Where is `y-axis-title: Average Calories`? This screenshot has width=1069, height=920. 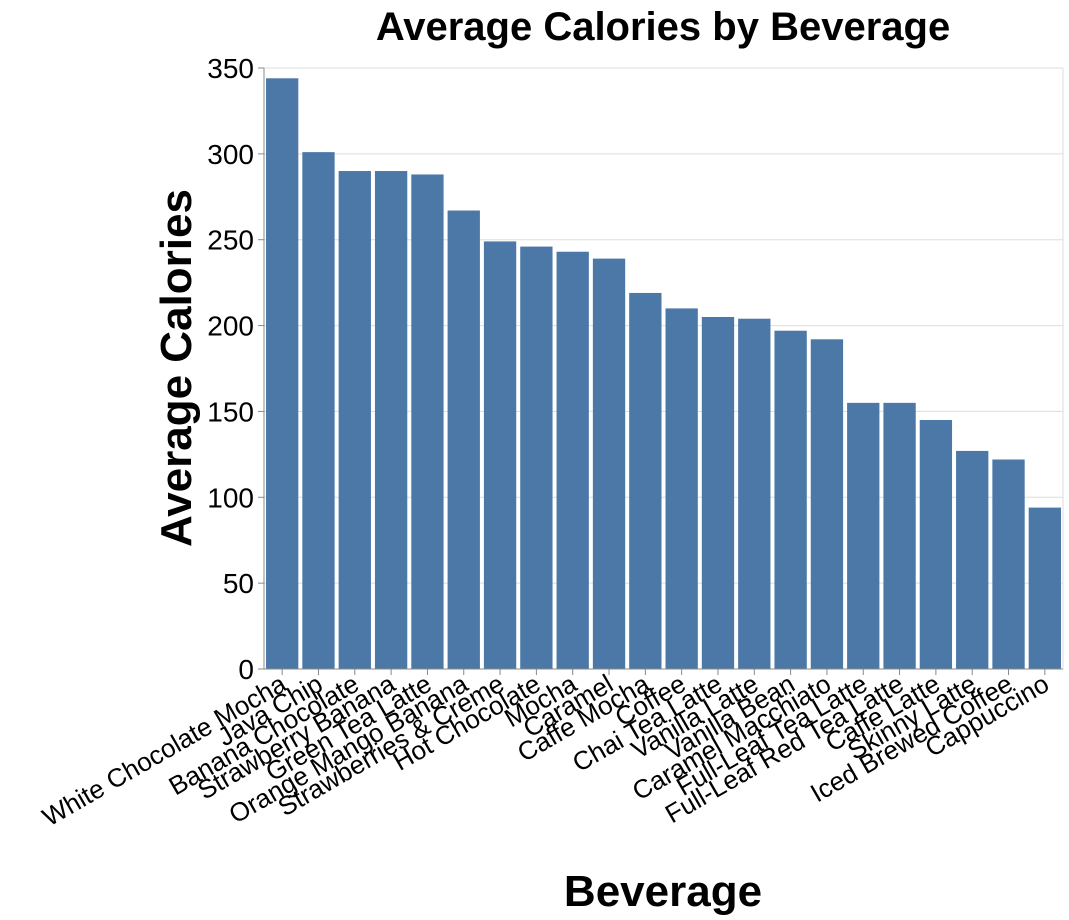 y-axis-title: Average Calories is located at coordinates (176, 368).